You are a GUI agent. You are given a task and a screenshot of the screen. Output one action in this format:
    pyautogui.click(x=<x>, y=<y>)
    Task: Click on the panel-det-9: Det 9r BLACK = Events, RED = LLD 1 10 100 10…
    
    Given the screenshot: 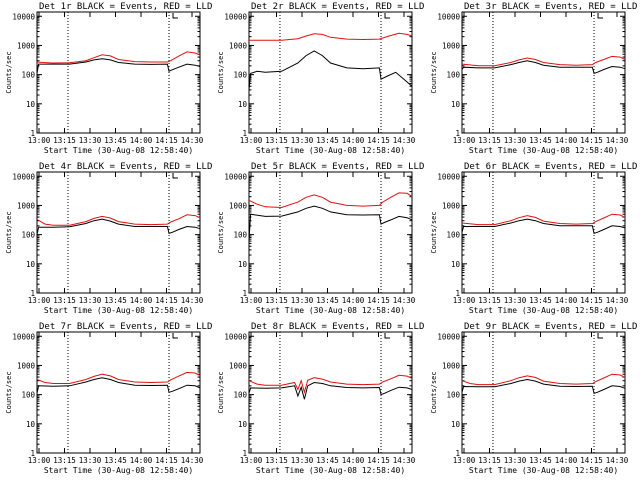 What is the action you would take?
    pyautogui.click(x=533, y=398)
    